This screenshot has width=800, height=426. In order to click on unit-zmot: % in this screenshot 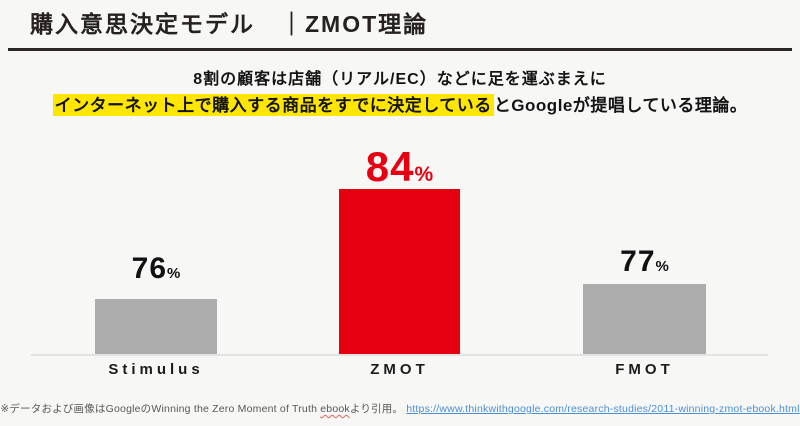, I will do `click(424, 174)`.